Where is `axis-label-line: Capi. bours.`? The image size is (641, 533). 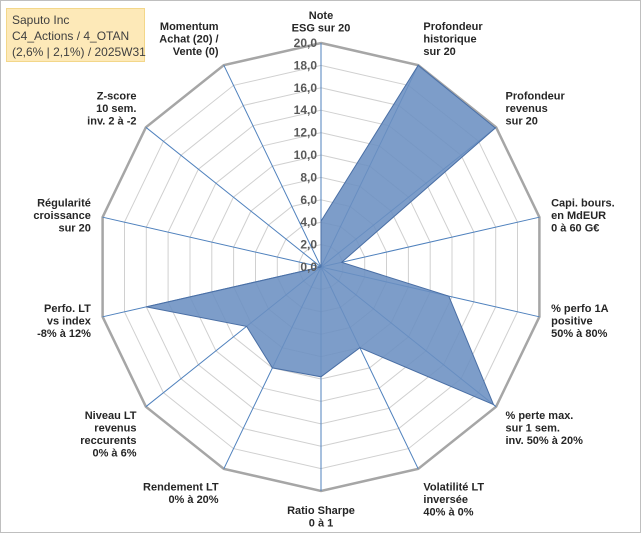
axis-label-line: Capi. bours. is located at coordinates (583, 204).